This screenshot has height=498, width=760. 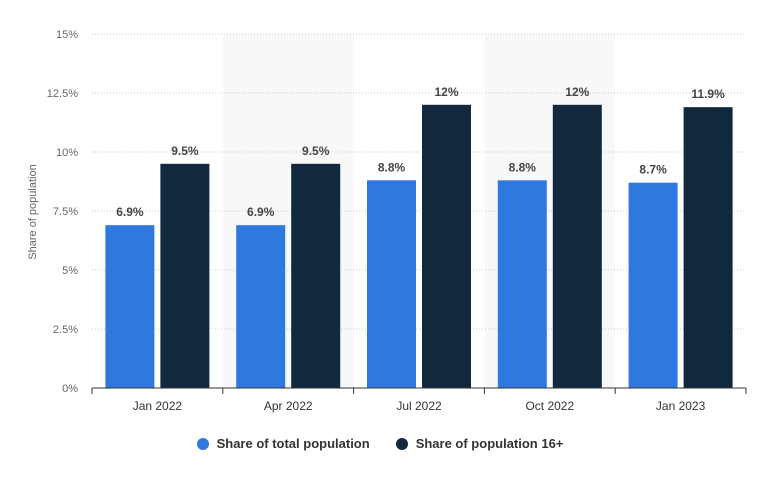 I want to click on x-tick-label: Jan 2022, so click(x=158, y=406).